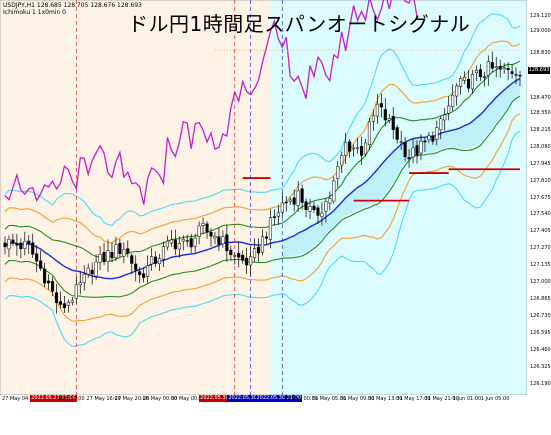 The image size is (551, 435). What do you see at coordinates (540, 163) in the screenshot?
I see `price-tick: 127.945` at bounding box center [540, 163].